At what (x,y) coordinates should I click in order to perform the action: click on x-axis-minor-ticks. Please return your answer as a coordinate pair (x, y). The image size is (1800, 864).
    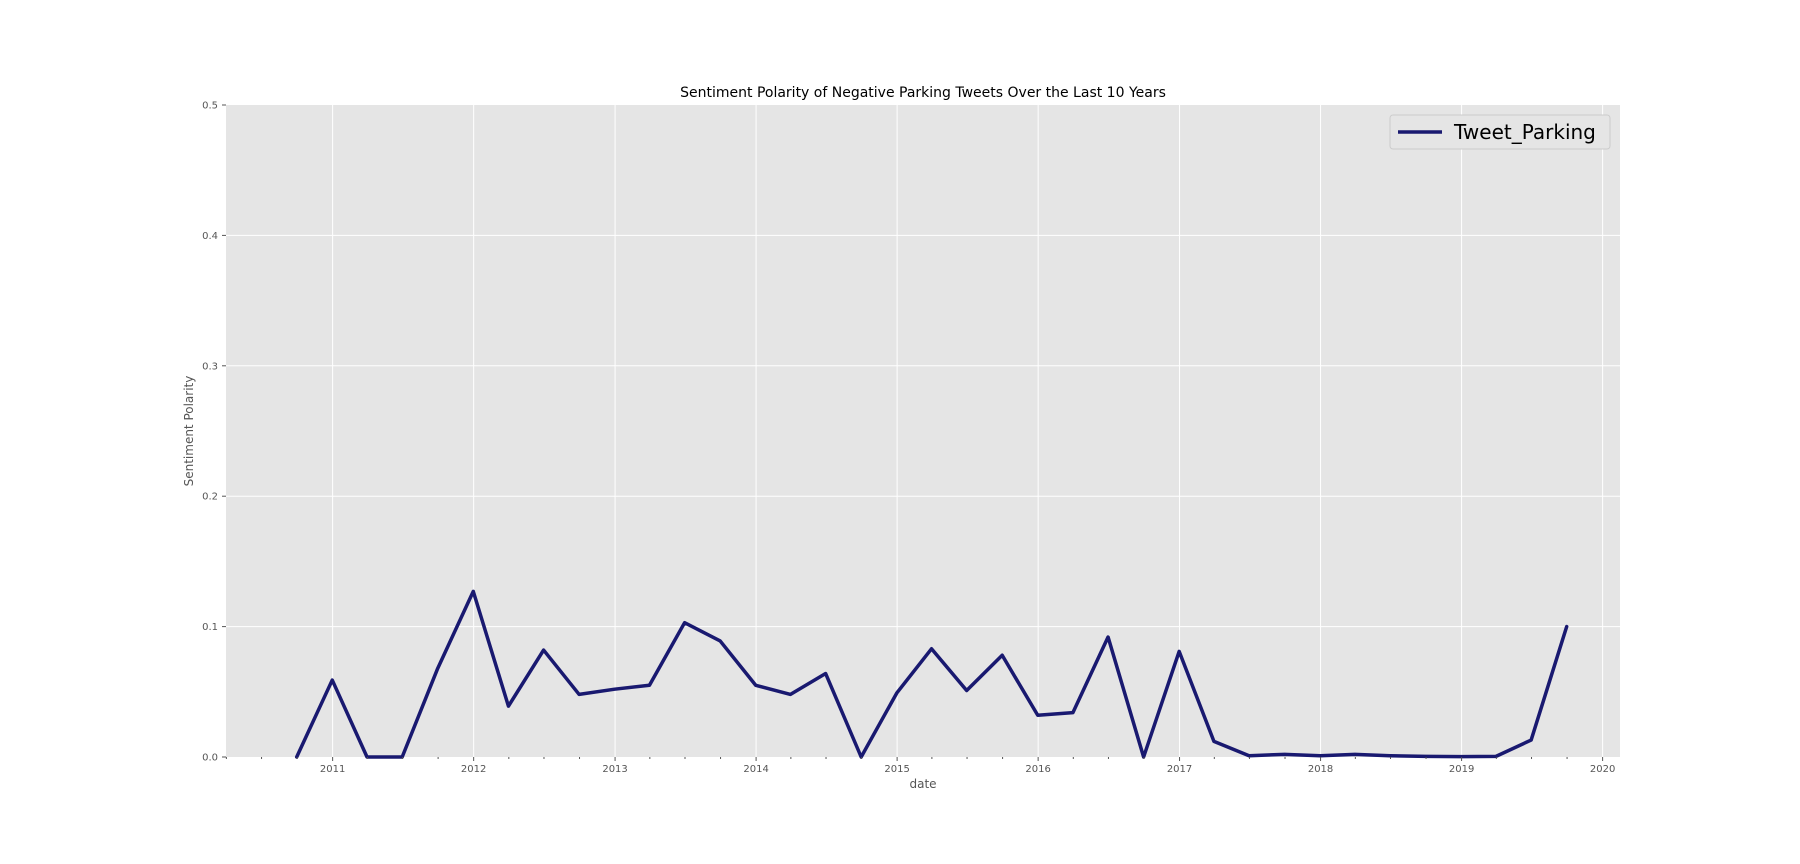
    Looking at the image, I should click on (896, 758).